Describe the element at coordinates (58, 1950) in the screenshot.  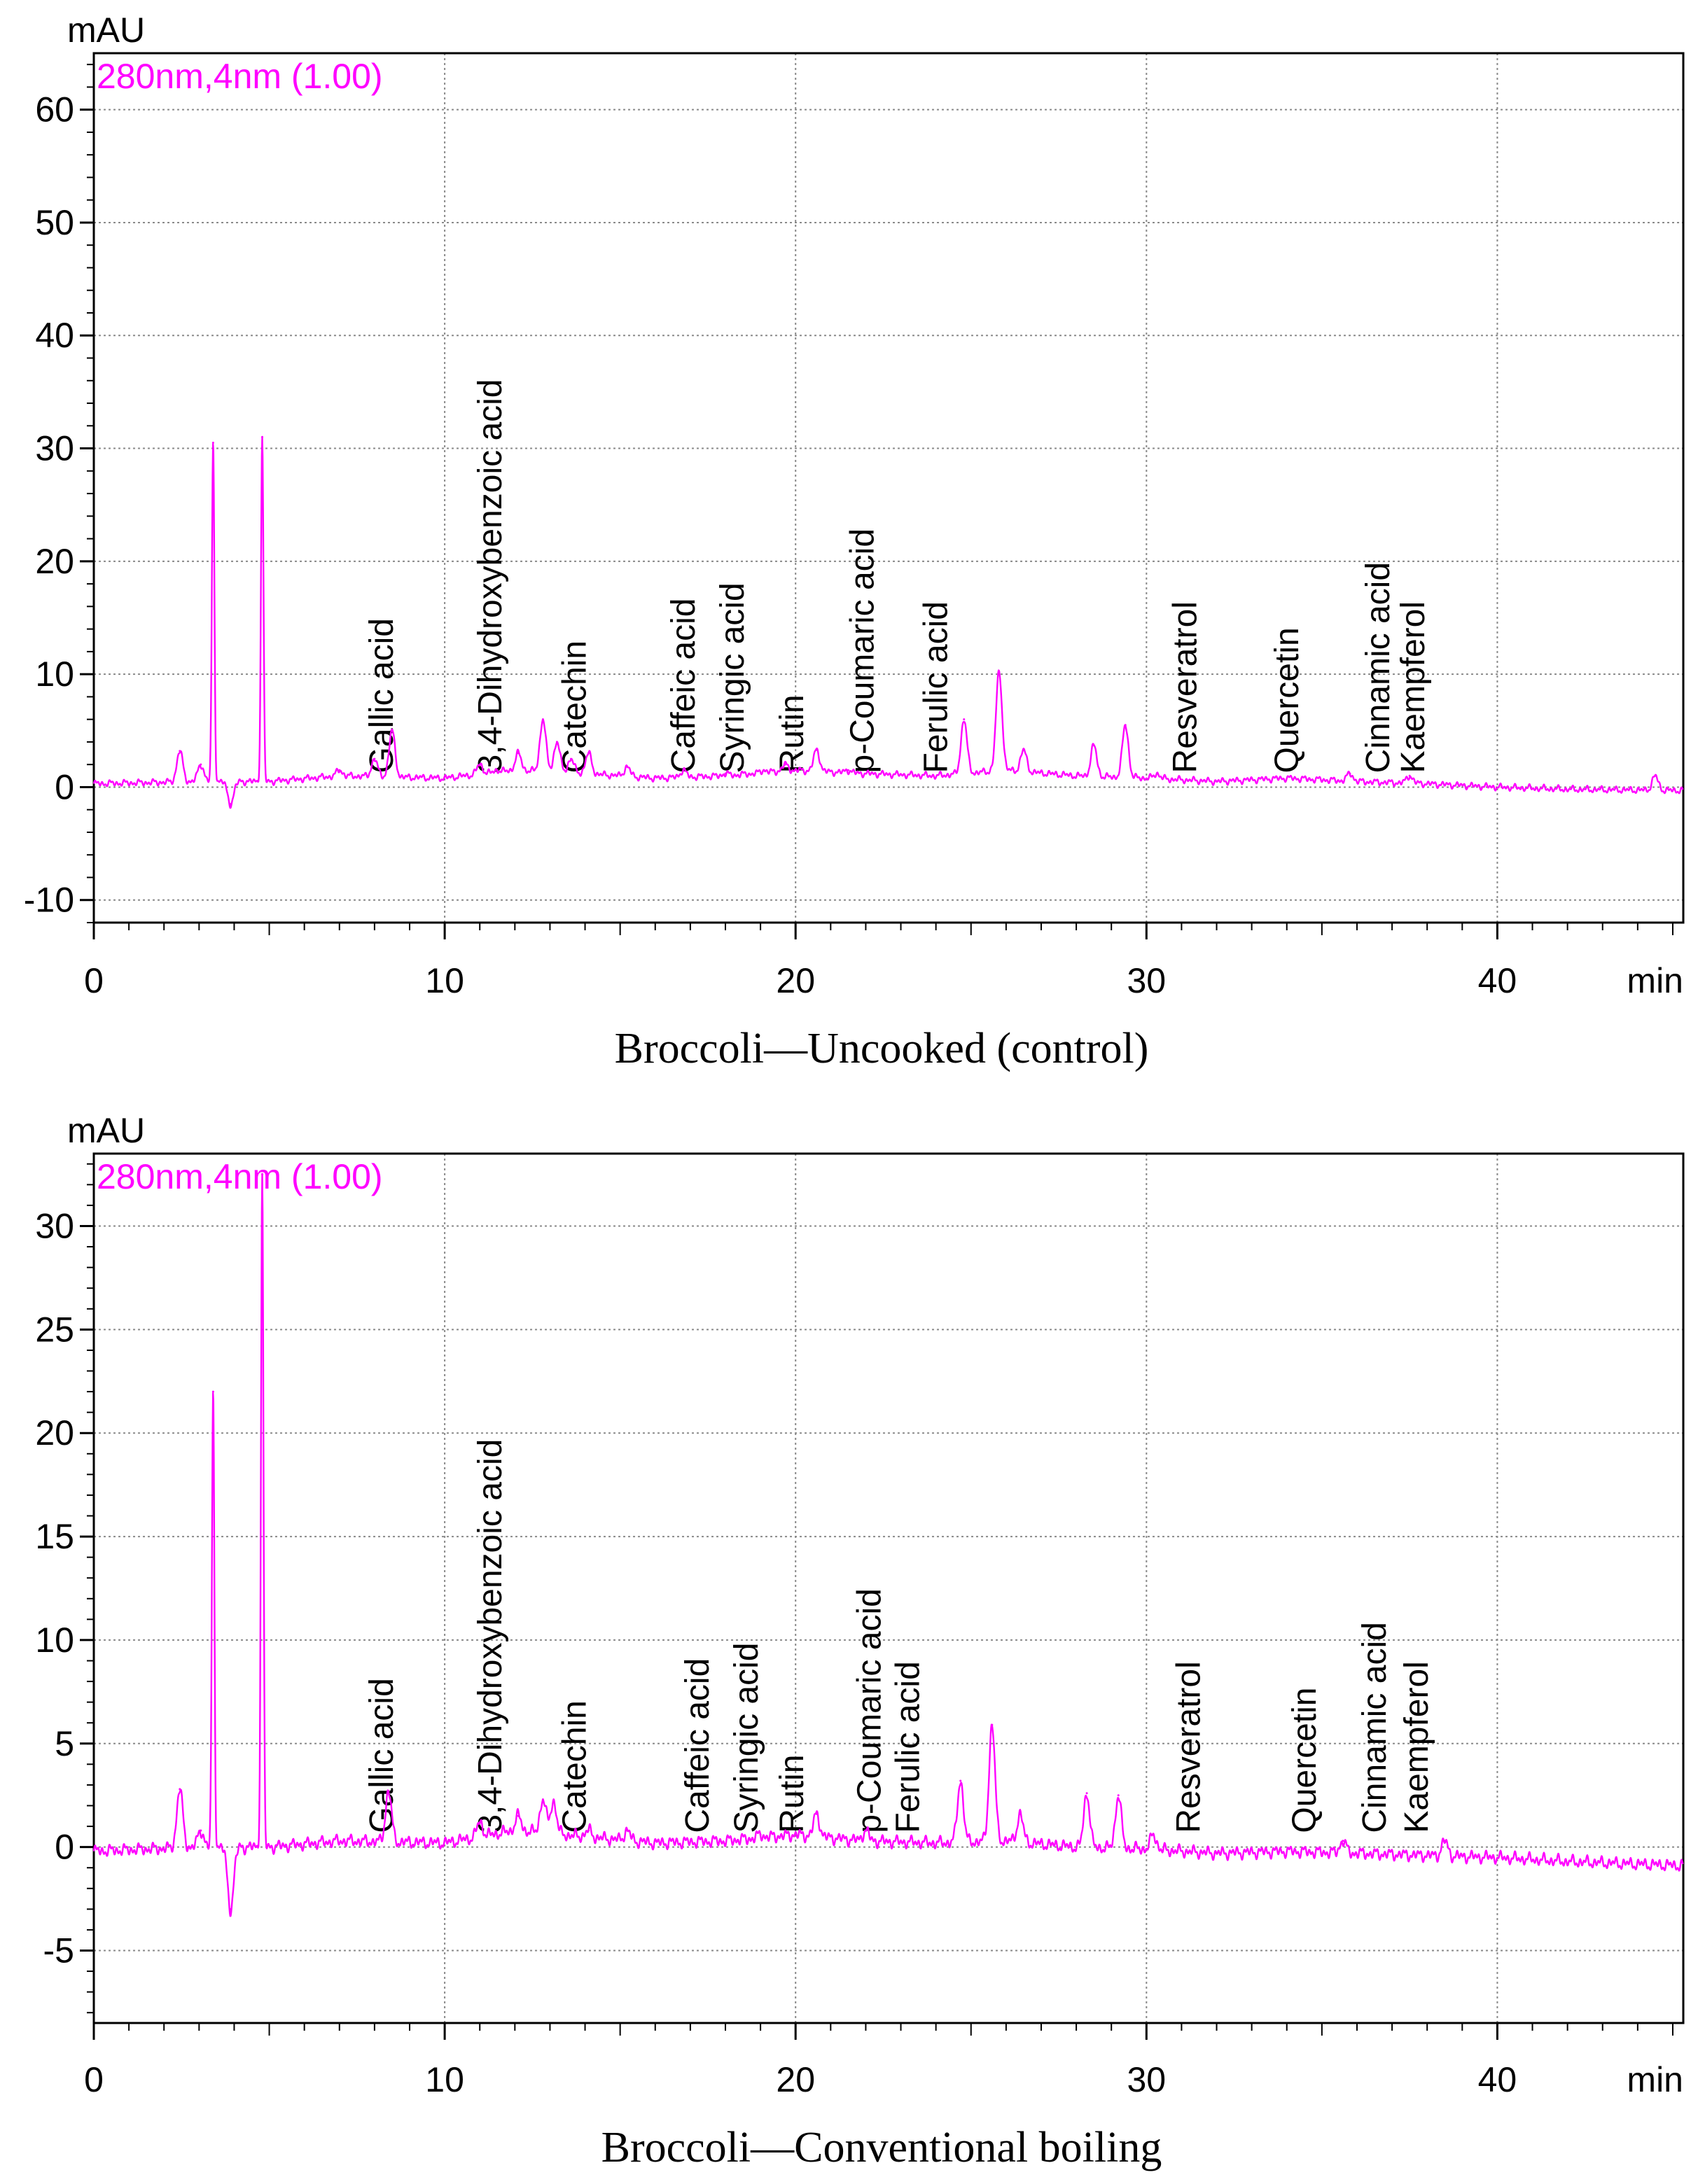
I see `y-tick-label: -5` at that location.